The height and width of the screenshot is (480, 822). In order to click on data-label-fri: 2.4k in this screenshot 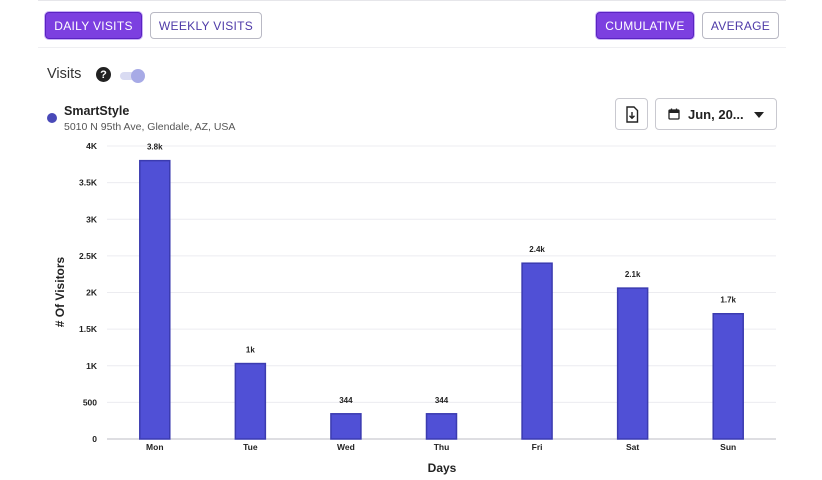, I will do `click(537, 249)`.